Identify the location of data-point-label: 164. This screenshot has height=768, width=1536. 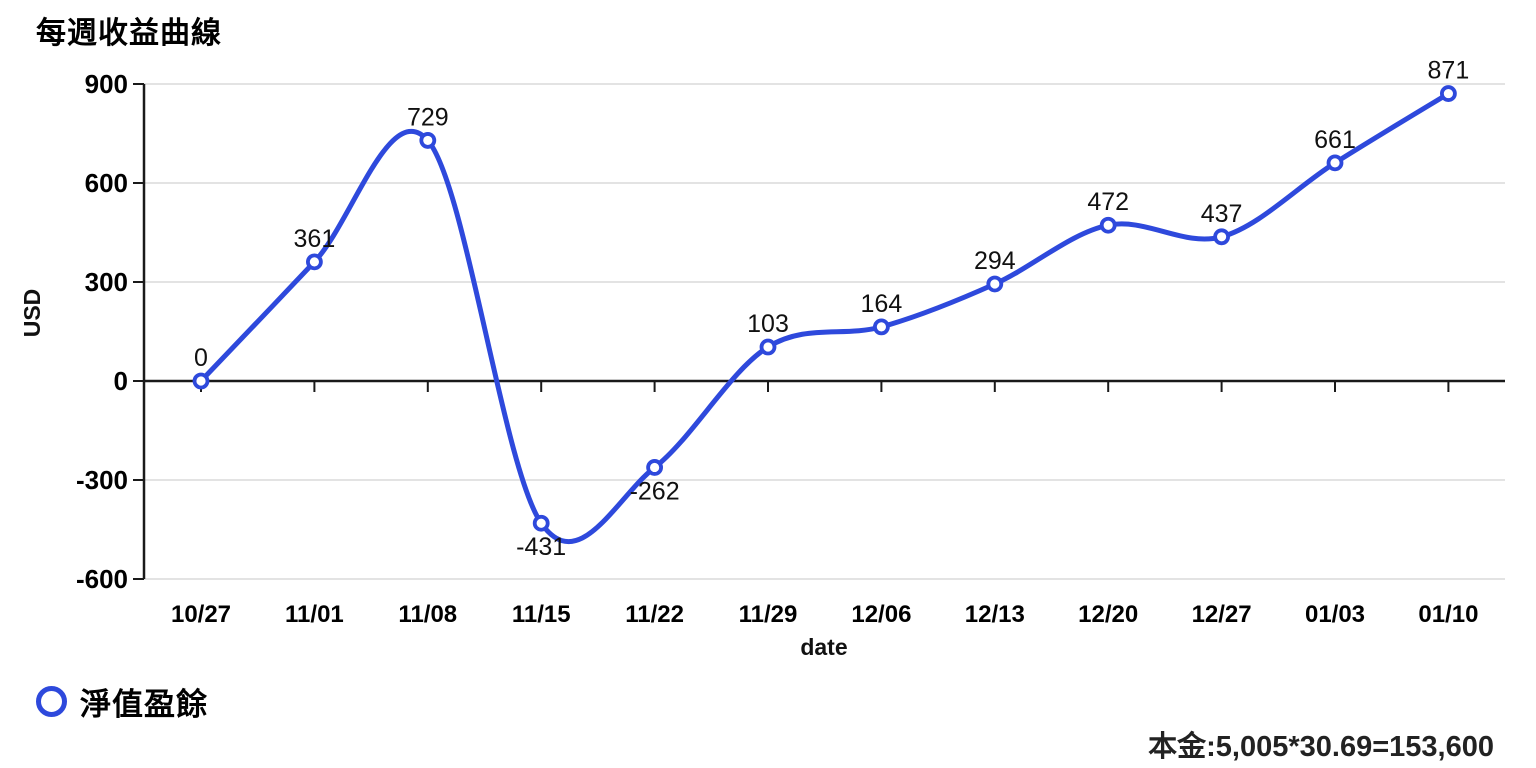
(882, 304).